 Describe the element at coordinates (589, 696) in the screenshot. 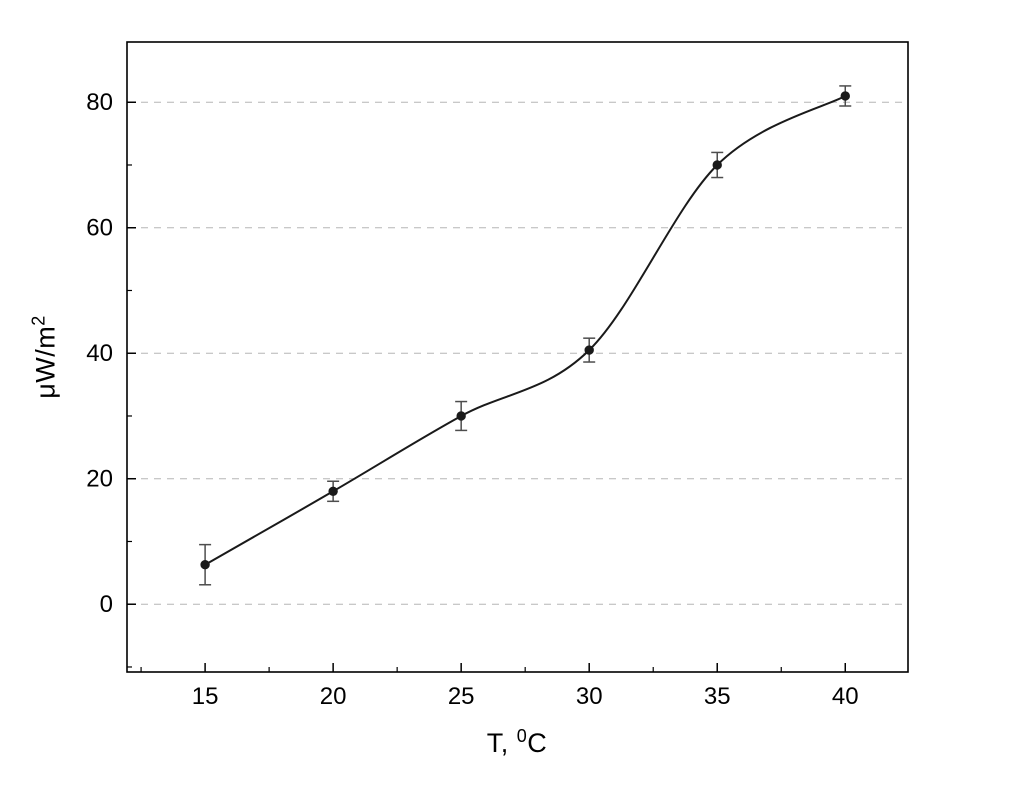

I see `x-tick-label-30: 30` at that location.